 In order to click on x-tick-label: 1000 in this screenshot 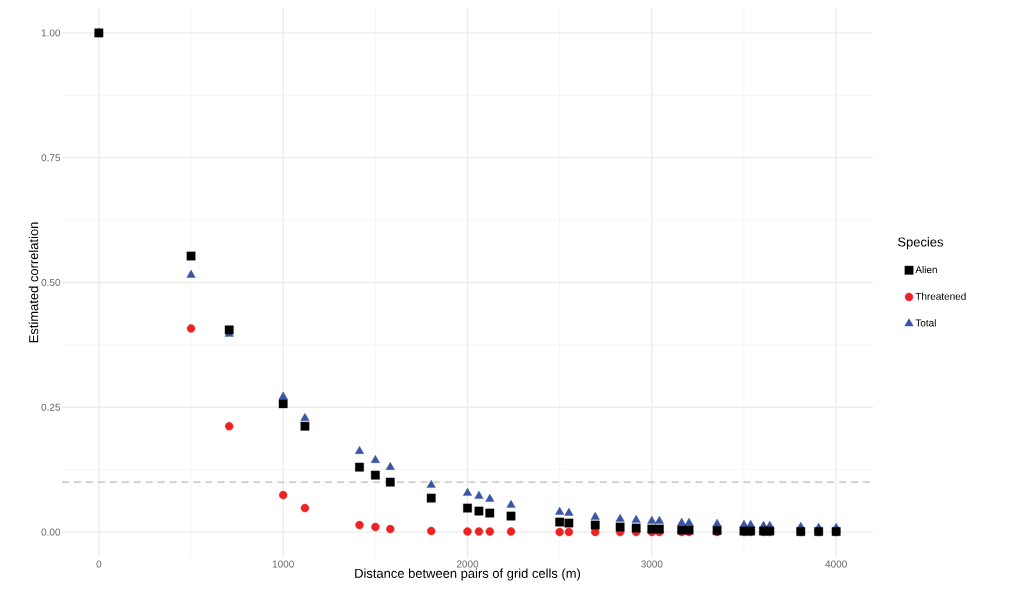, I will do `click(283, 564)`.